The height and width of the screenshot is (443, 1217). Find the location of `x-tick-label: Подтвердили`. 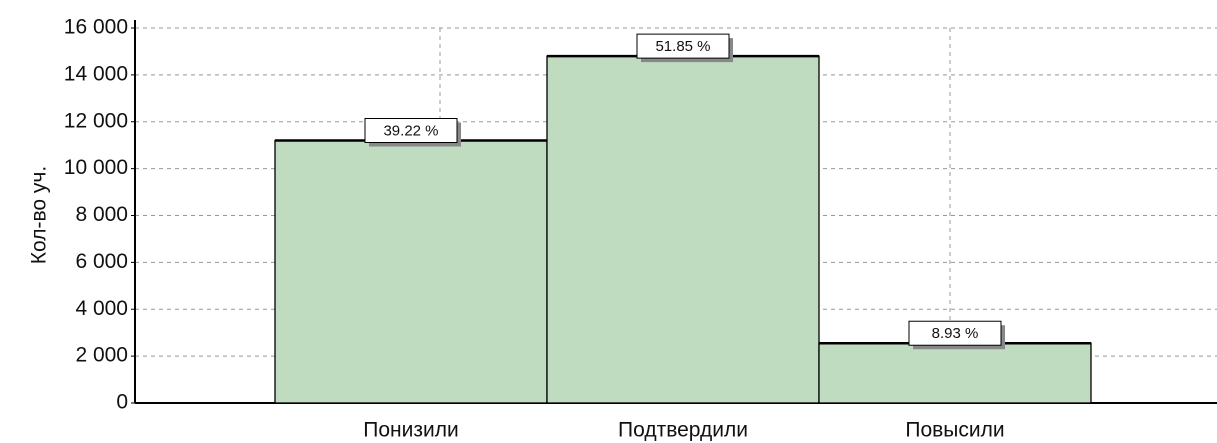

x-tick-label: Подтвердили is located at coordinates (683, 430).